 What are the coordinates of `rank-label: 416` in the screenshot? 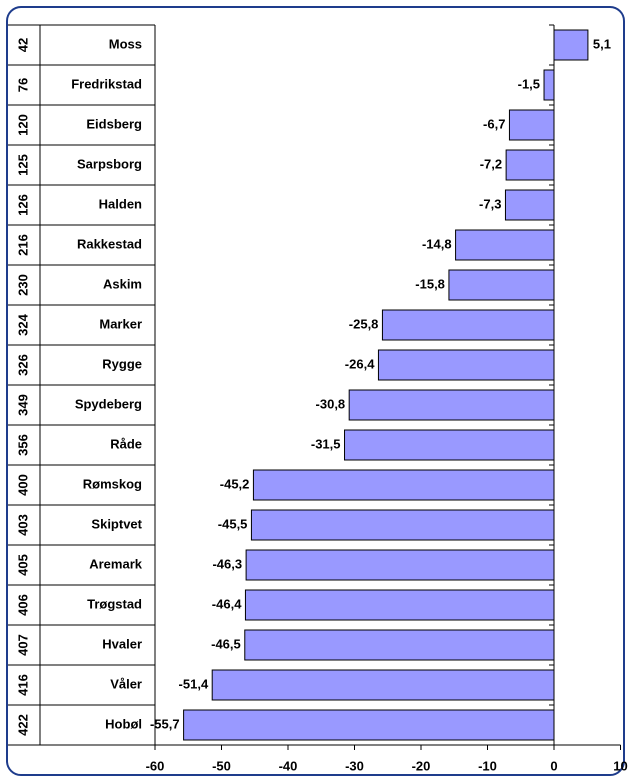 It's located at (22, 685).